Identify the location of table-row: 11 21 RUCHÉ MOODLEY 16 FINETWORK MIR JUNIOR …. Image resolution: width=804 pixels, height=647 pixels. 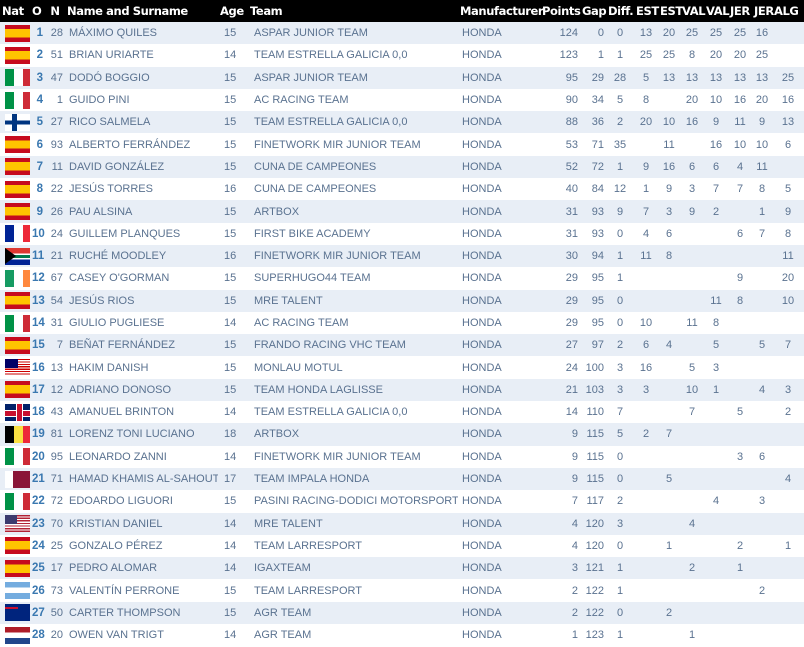
(402, 256).